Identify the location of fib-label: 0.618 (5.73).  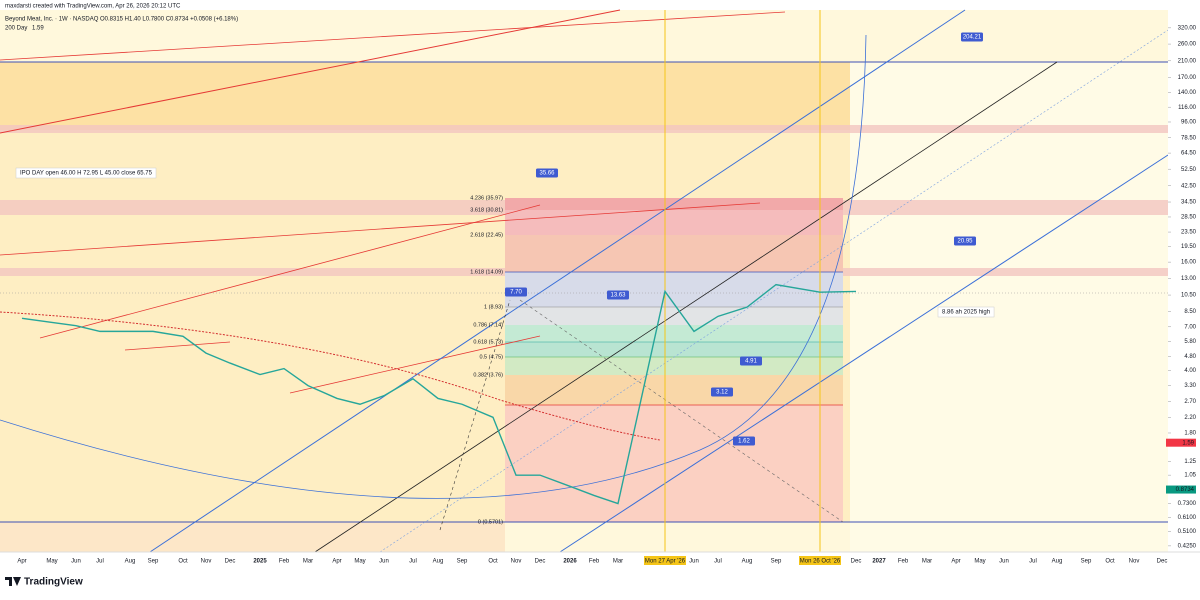
(488, 342).